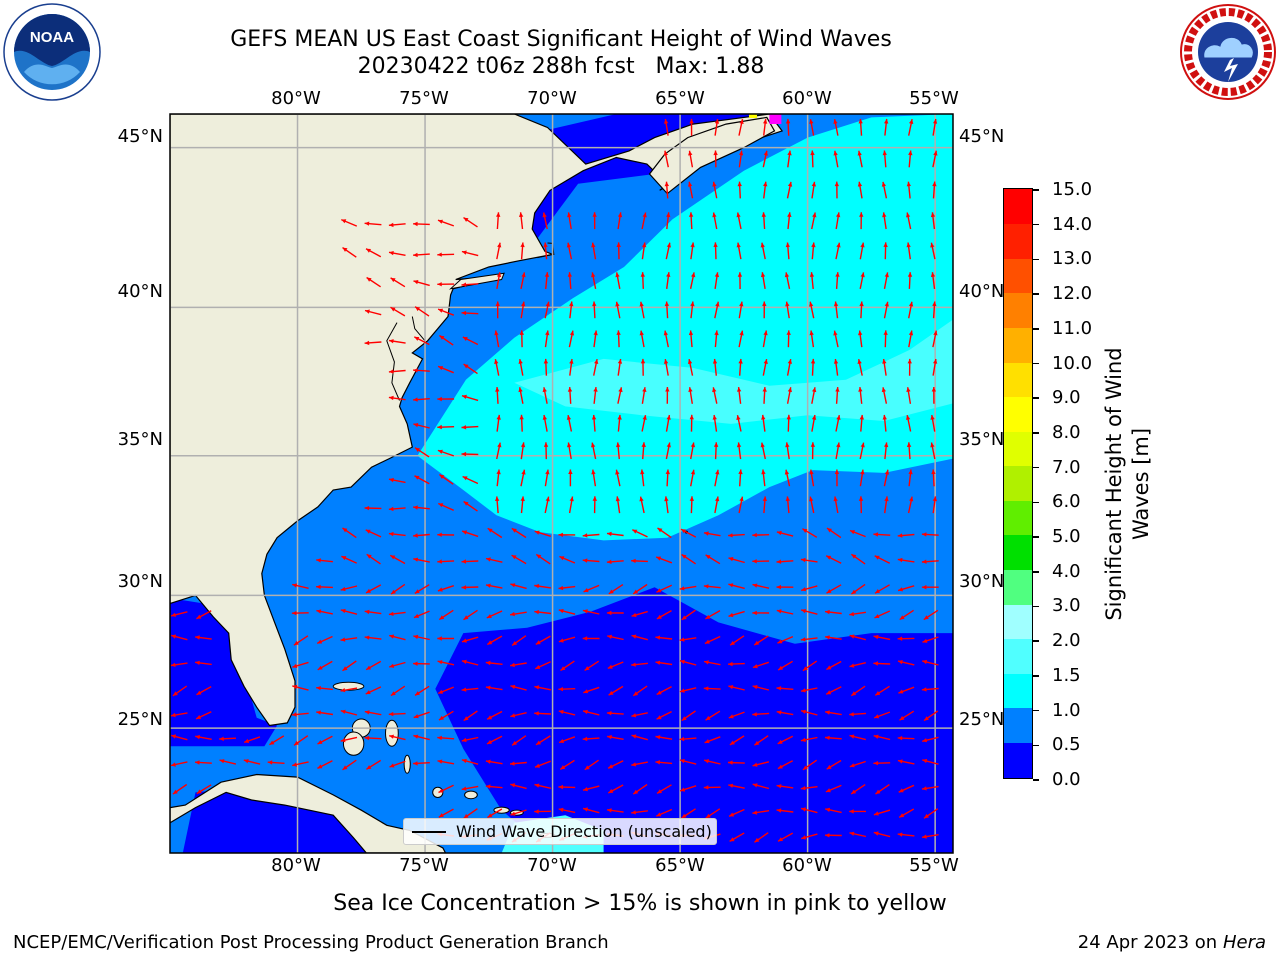 The width and height of the screenshot is (1280, 960). I want to click on low-wave-region, so click(278, 818).